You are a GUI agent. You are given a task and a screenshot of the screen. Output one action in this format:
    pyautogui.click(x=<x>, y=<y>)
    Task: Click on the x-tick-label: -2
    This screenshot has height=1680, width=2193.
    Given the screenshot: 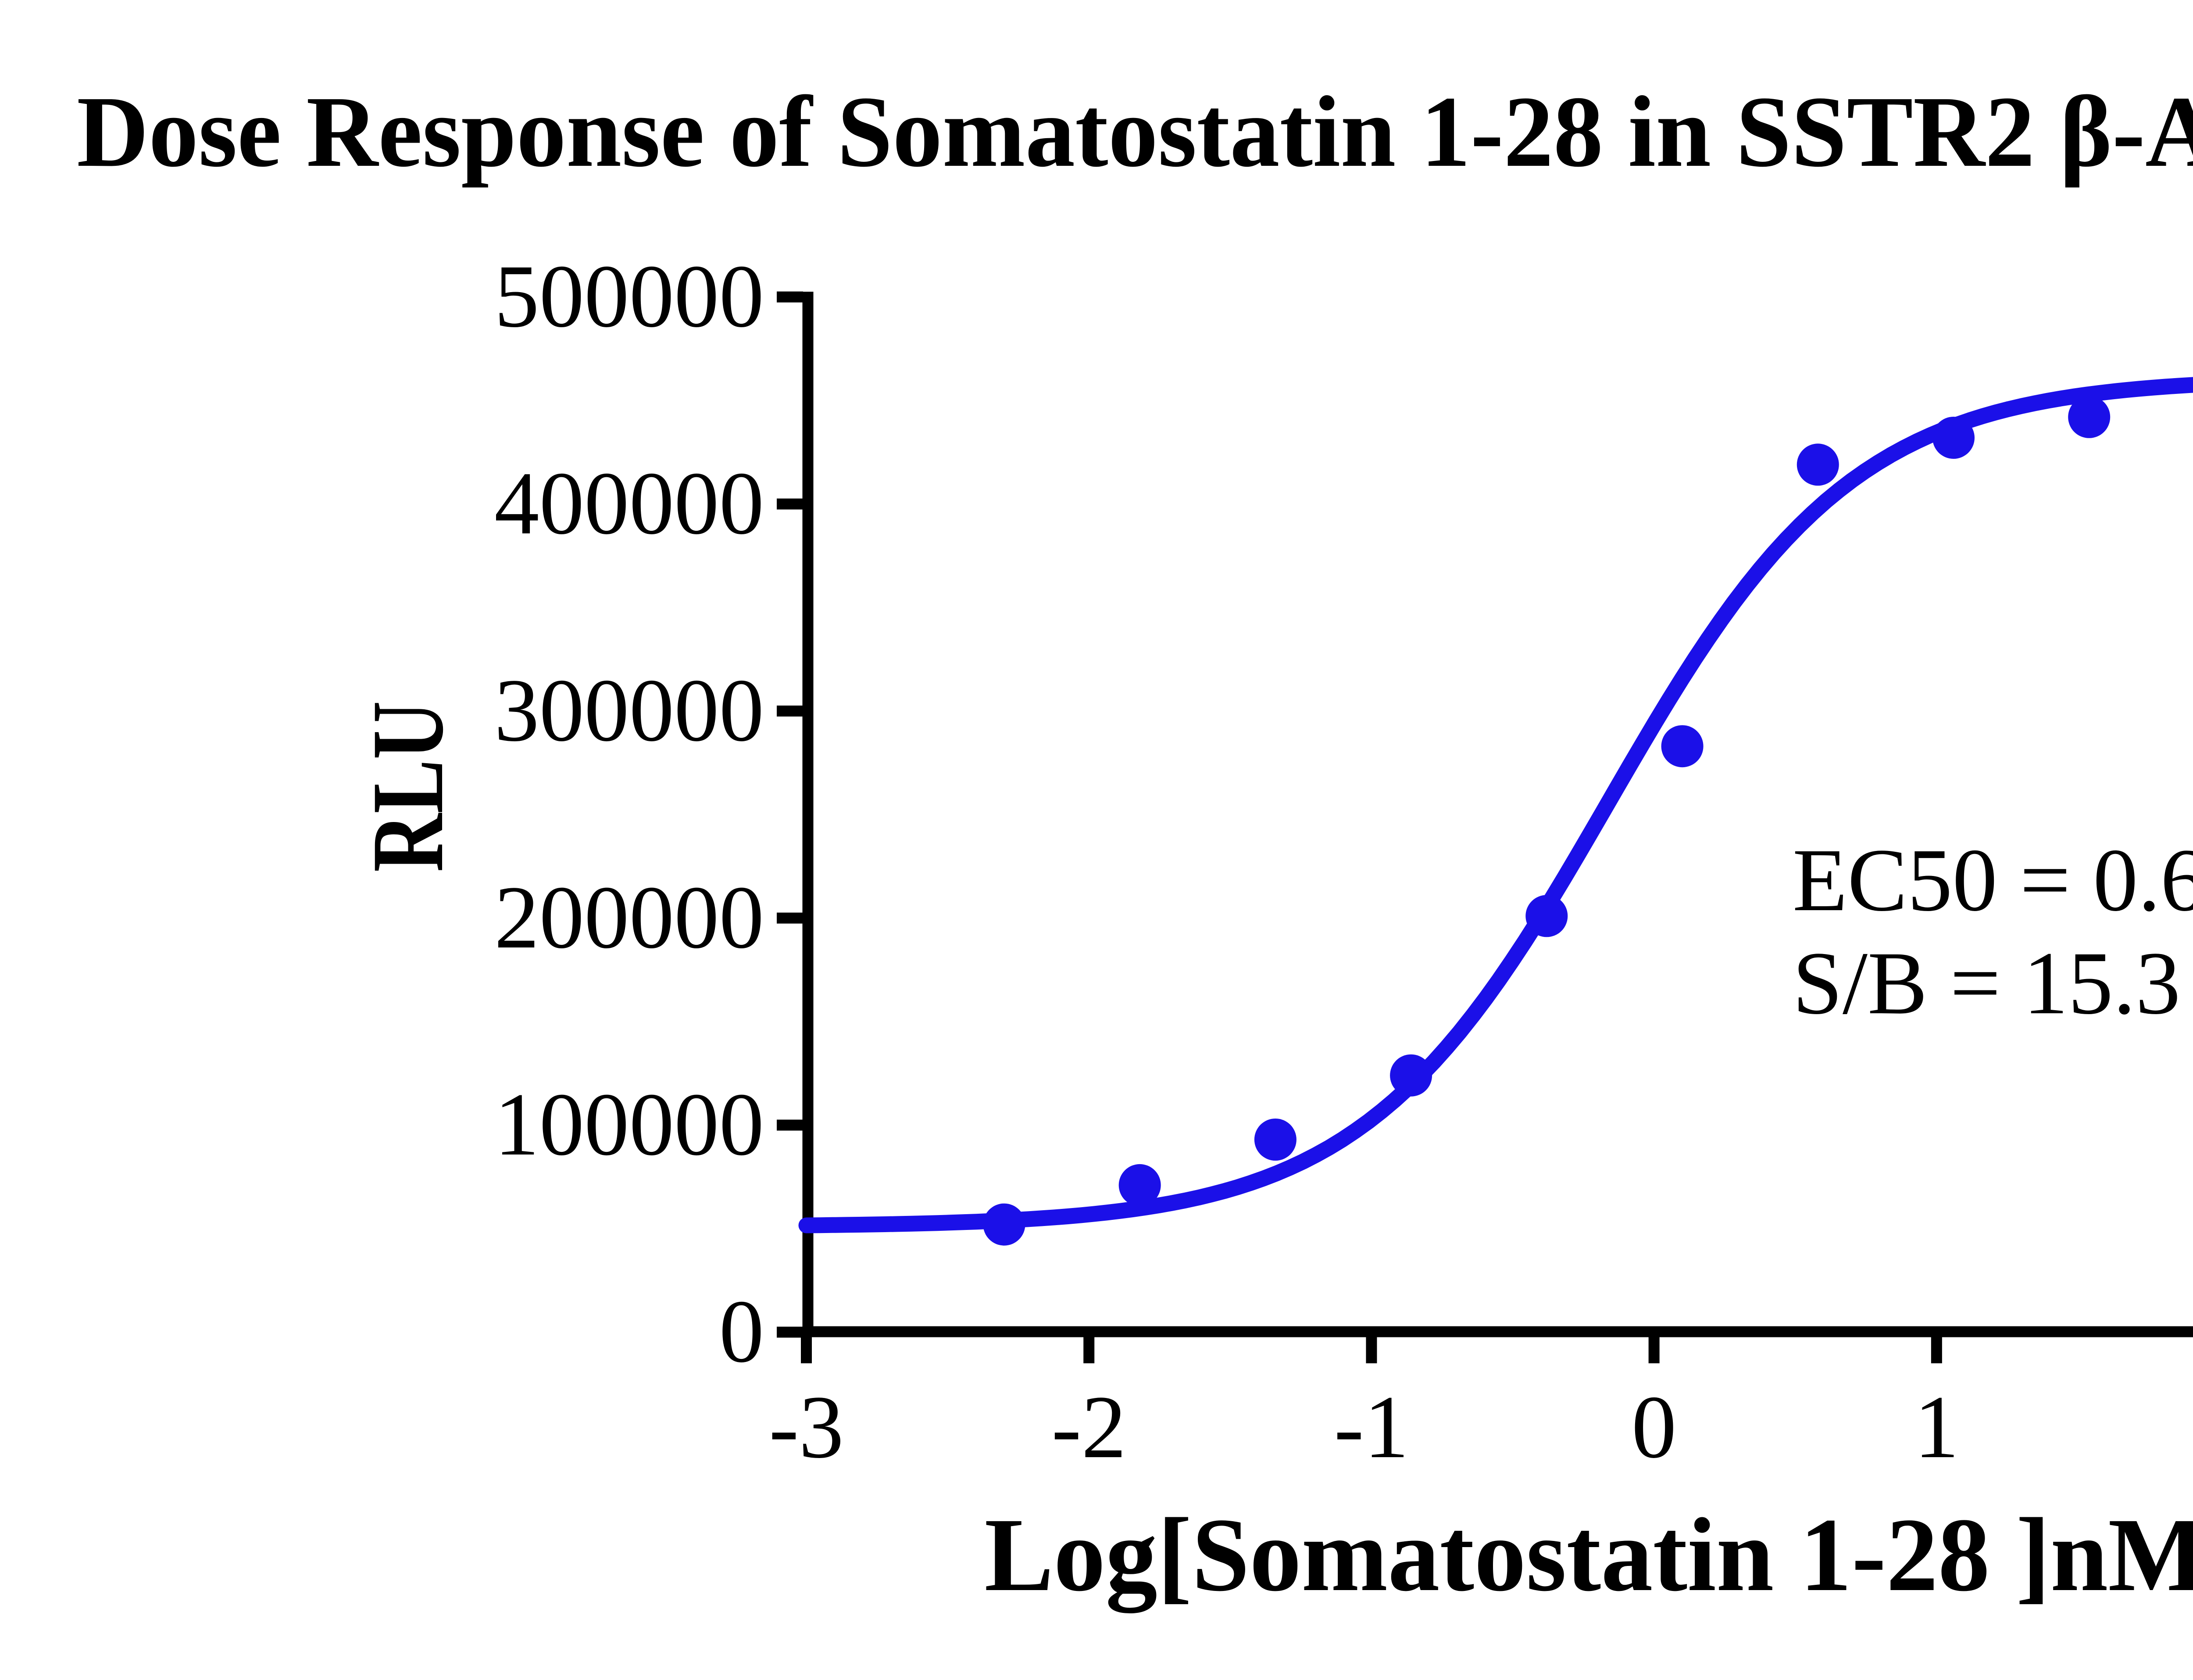 What is the action you would take?
    pyautogui.click(x=1088, y=1427)
    